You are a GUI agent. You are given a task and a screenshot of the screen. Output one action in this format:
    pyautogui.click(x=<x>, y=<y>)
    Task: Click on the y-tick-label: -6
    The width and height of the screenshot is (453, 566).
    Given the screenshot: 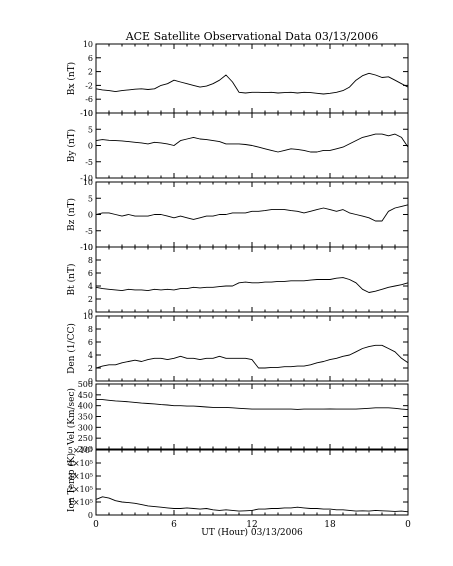 What is the action you would take?
    pyautogui.click(x=89, y=99)
    